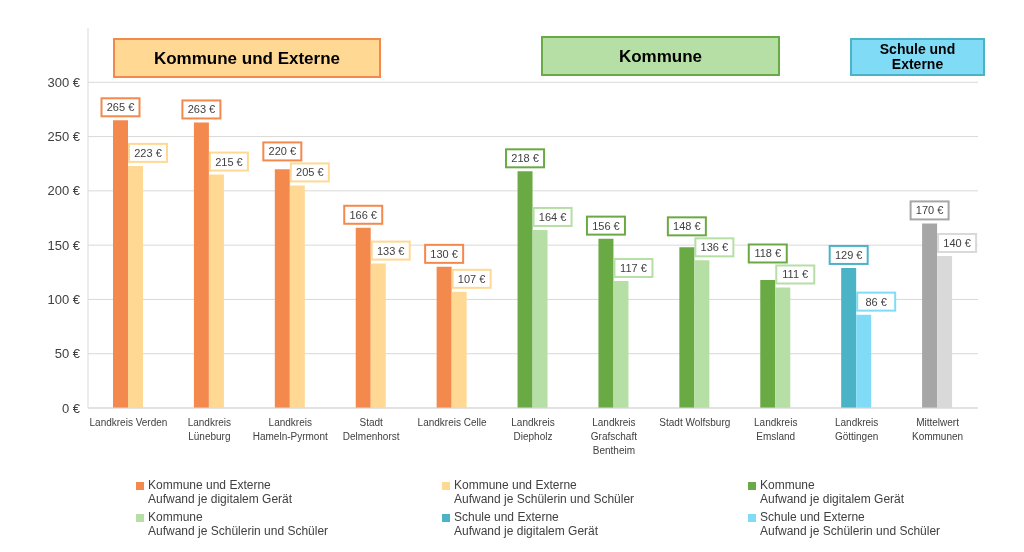 This screenshot has width=1024, height=552. What do you see at coordinates (64, 137) in the screenshot?
I see `y-tick-label: 250 €` at bounding box center [64, 137].